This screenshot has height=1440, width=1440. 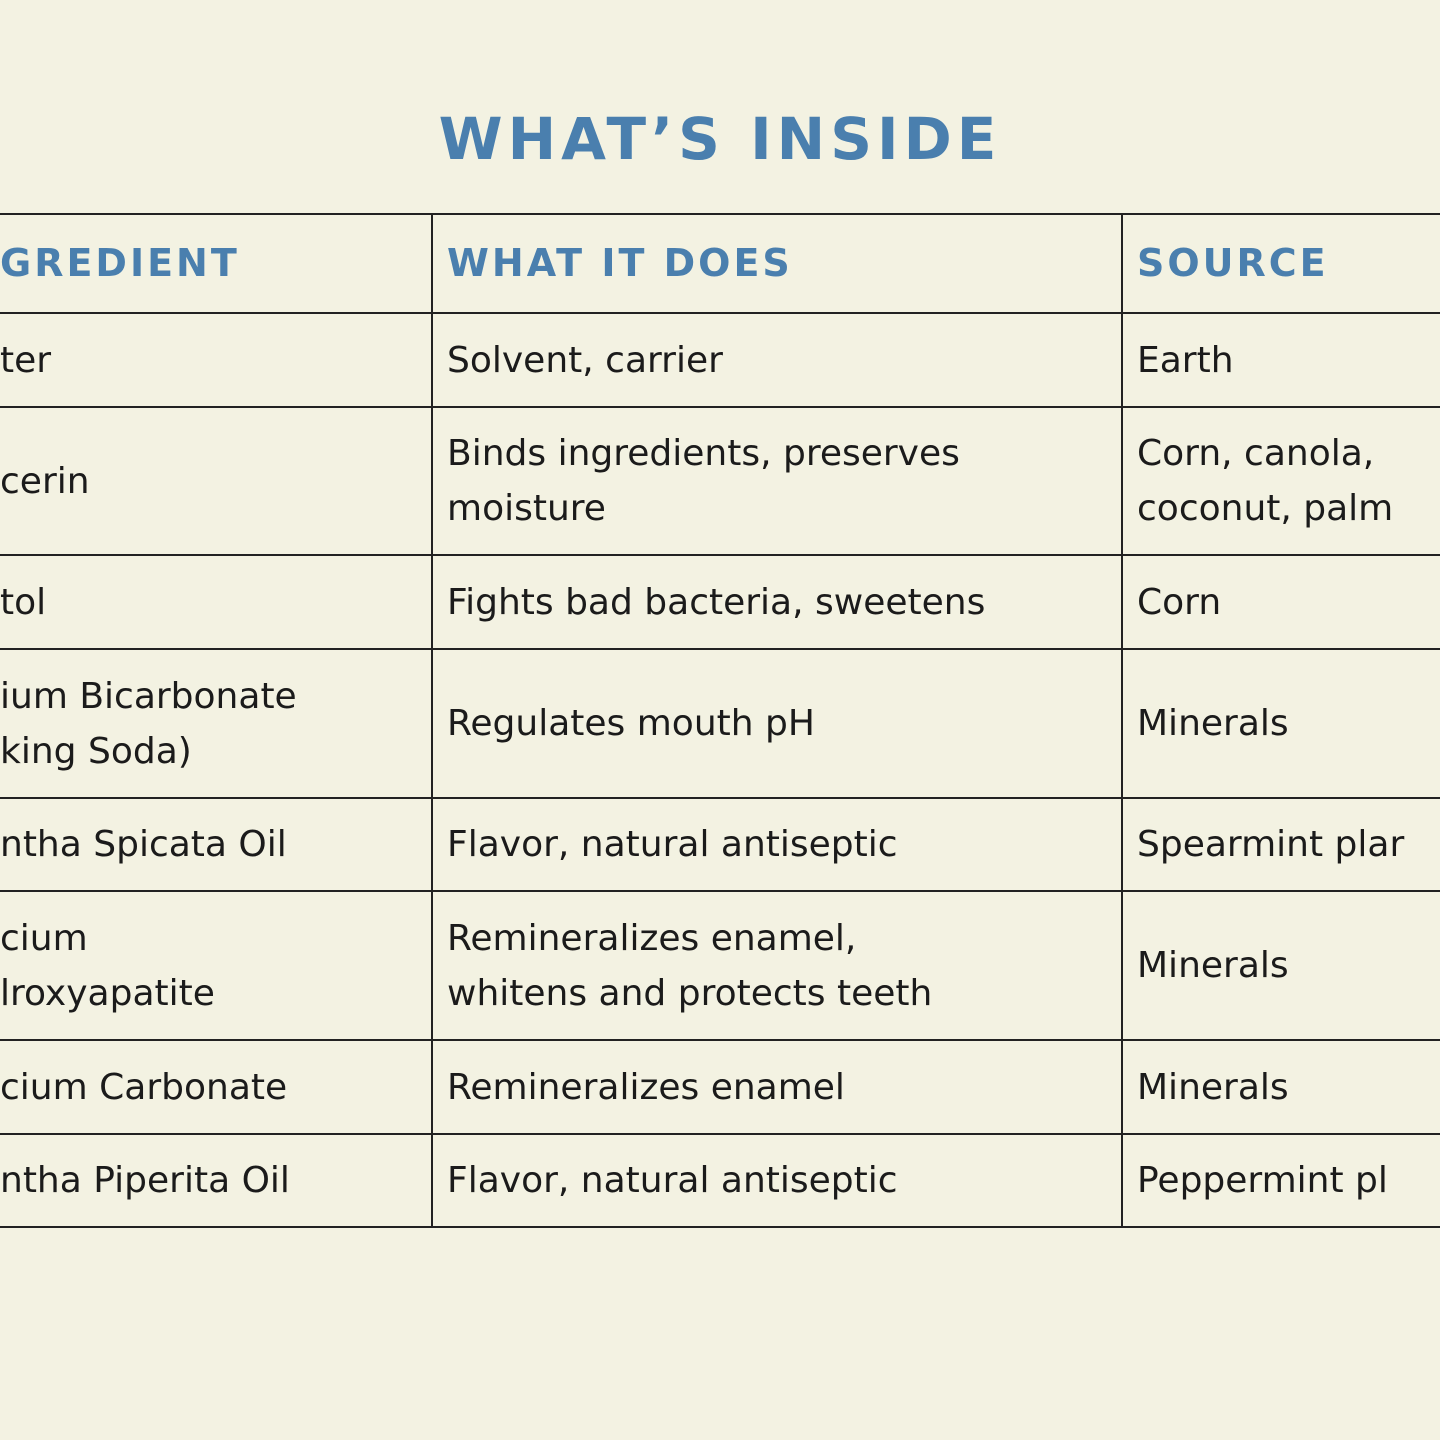 What do you see at coordinates (631, 723) in the screenshot?
I see `cell-text: Regulates mouth pH` at bounding box center [631, 723].